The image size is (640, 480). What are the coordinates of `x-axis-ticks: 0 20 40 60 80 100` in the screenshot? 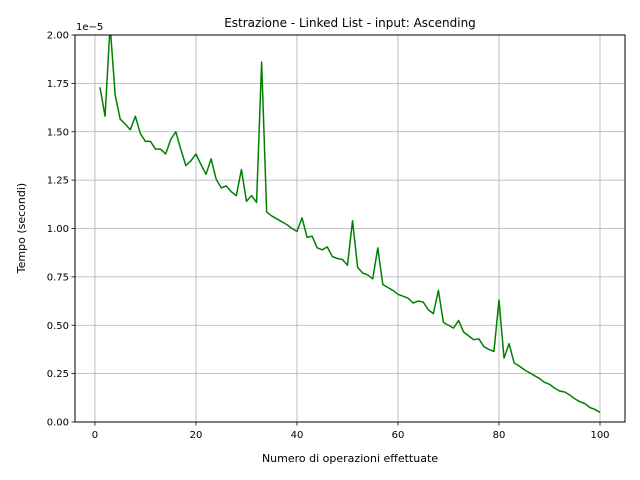 It's located at (351, 431).